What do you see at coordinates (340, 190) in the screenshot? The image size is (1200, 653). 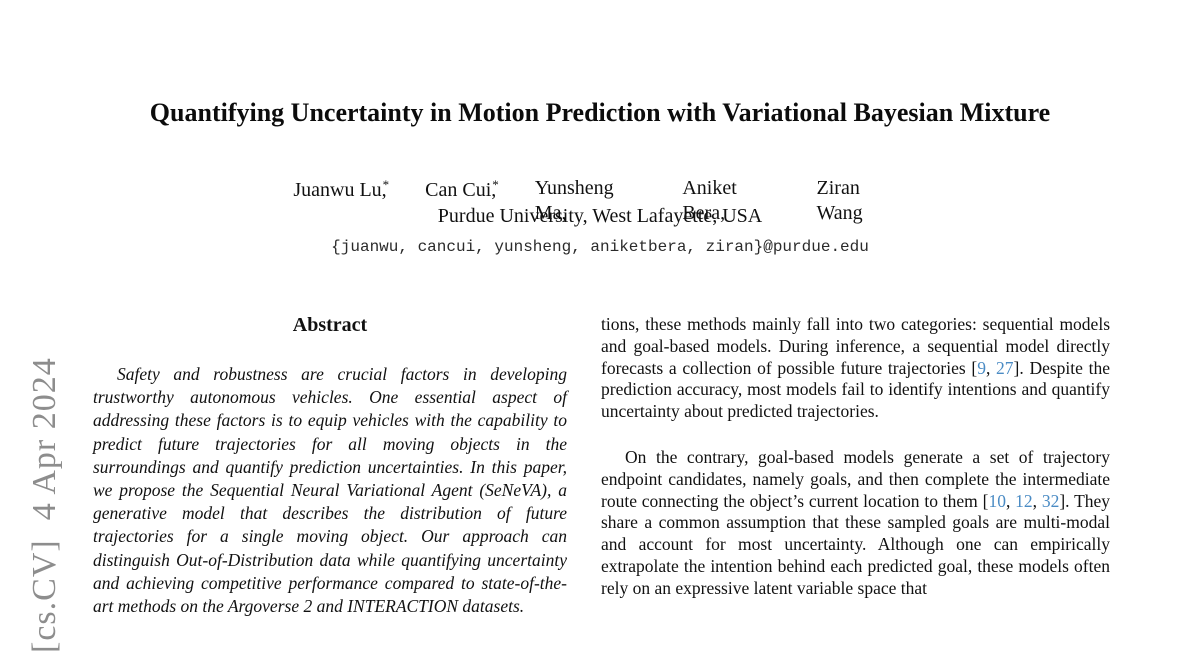 I see `author-name-text: Juanwu Lu,` at bounding box center [340, 190].